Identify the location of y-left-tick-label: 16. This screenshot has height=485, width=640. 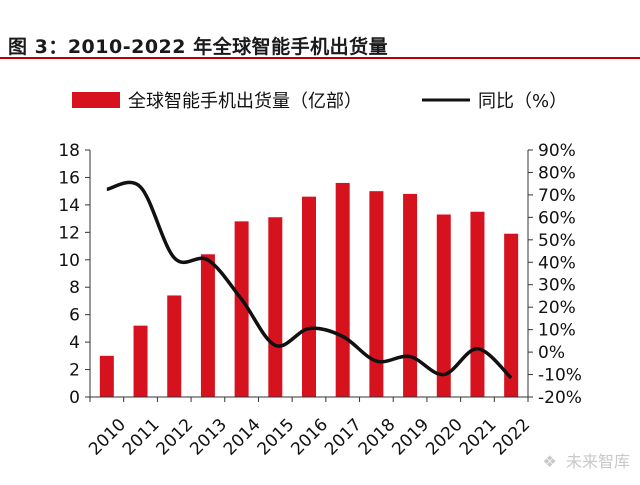
(69, 178).